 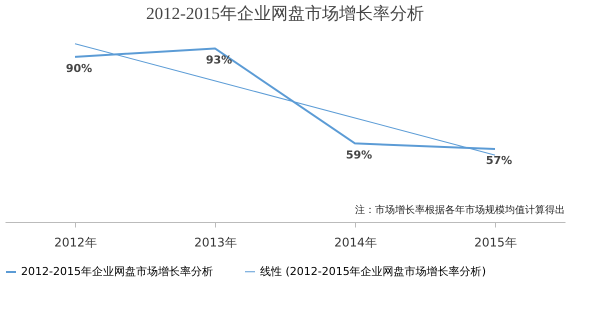 I want to click on x-tick-label: 2012年, so click(x=75, y=243).